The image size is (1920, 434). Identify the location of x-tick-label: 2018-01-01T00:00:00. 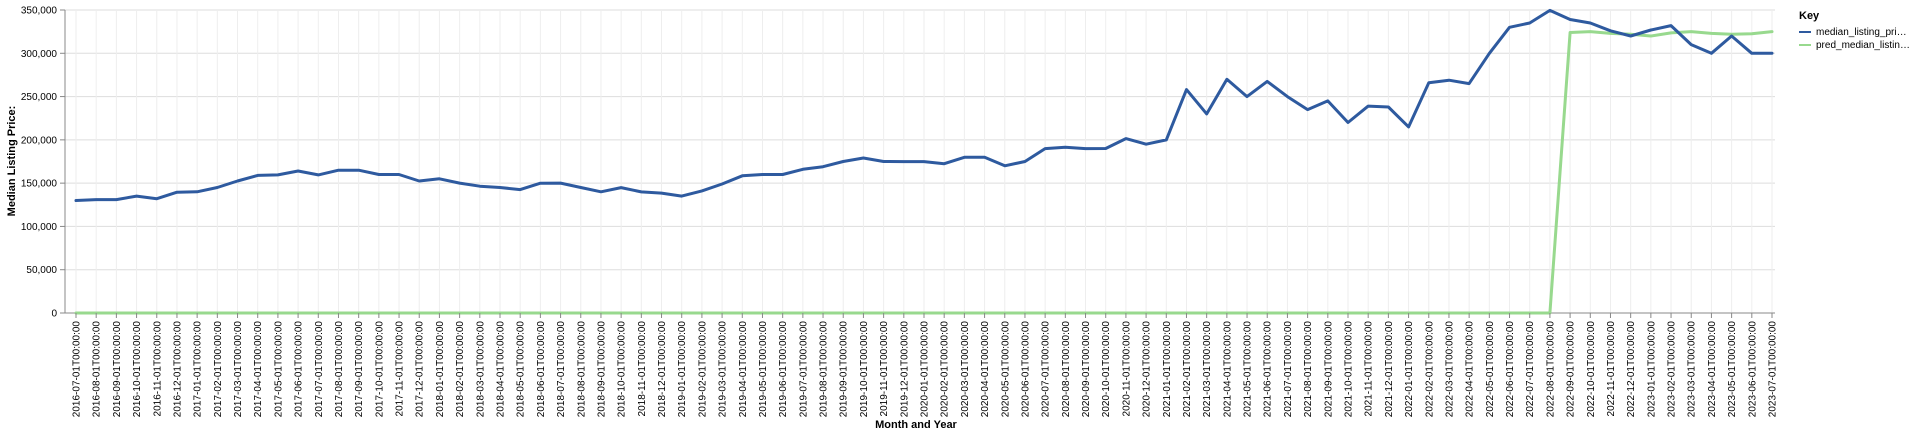
(440, 369).